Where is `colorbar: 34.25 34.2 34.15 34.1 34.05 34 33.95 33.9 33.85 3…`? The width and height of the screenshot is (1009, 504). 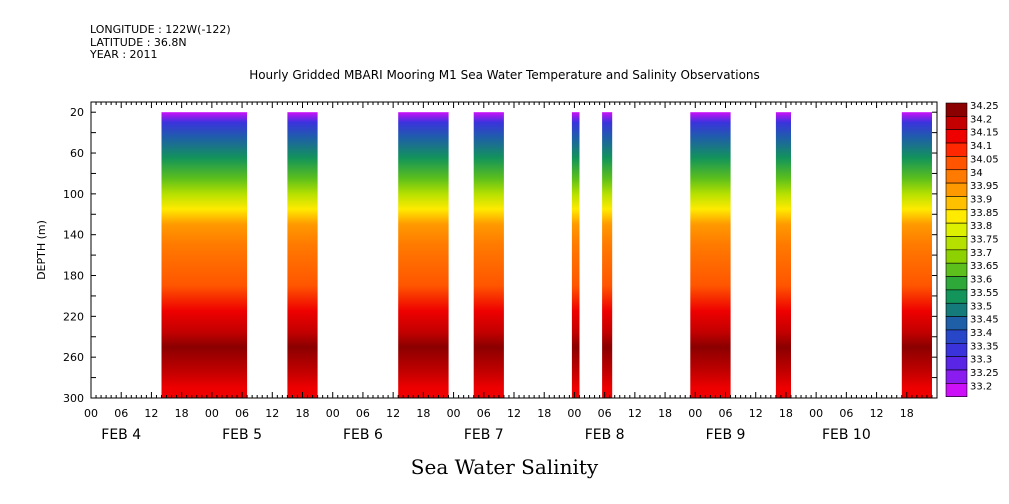 colorbar: 34.25 34.2 34.15 34.1 34.05 34 33.95 33.9 33.85 3… is located at coordinates (972, 249).